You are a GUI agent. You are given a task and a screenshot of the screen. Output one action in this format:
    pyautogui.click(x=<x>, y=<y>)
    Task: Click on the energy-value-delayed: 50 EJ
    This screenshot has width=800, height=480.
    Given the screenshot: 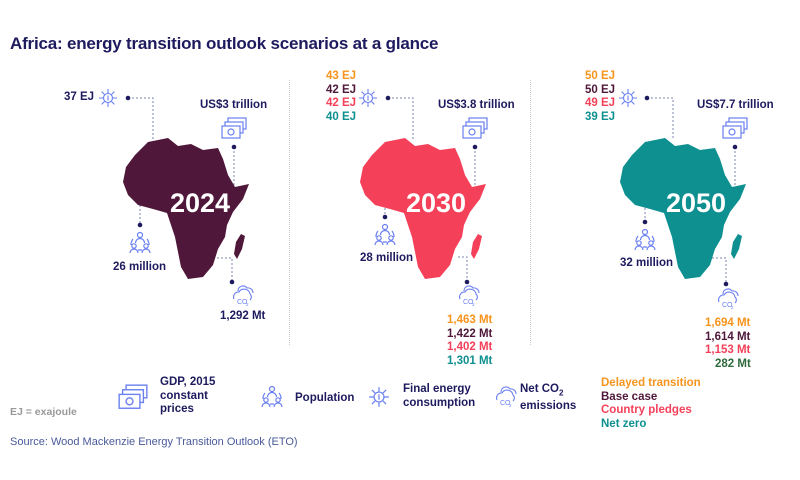 What is the action you would take?
    pyautogui.click(x=600, y=76)
    